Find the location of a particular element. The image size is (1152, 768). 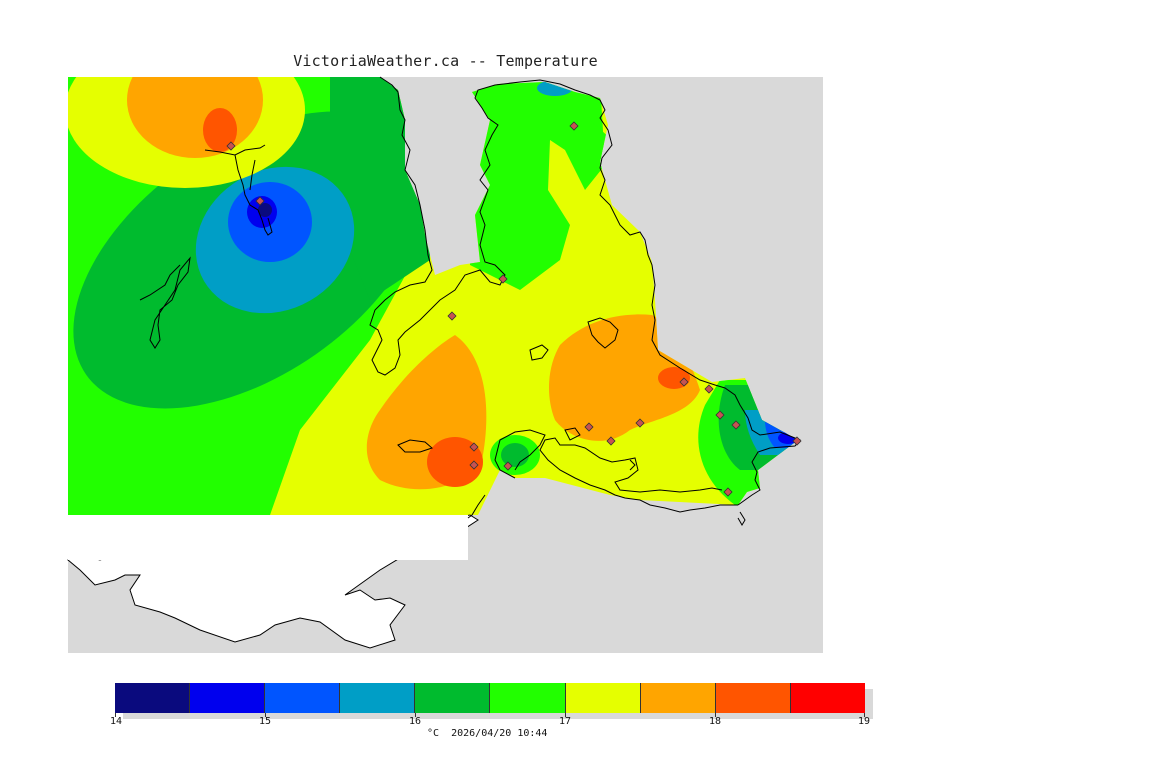

legend-tick-17: 17 is located at coordinates (565, 721).